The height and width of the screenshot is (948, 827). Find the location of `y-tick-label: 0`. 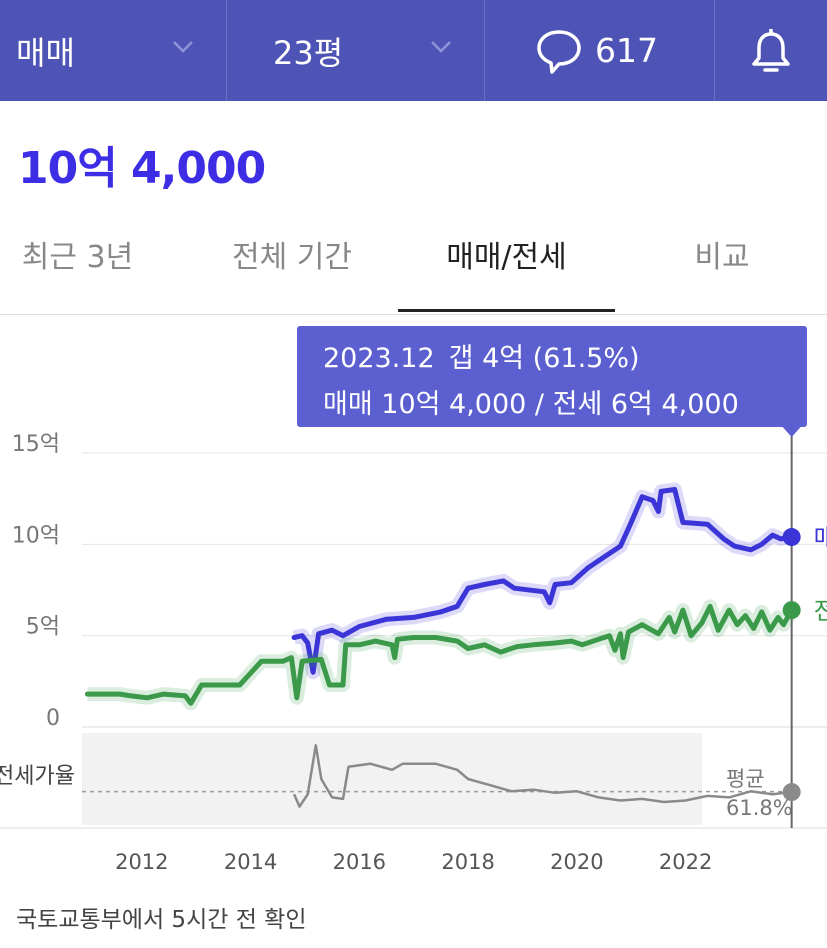

y-tick-label: 0 is located at coordinates (53, 718).